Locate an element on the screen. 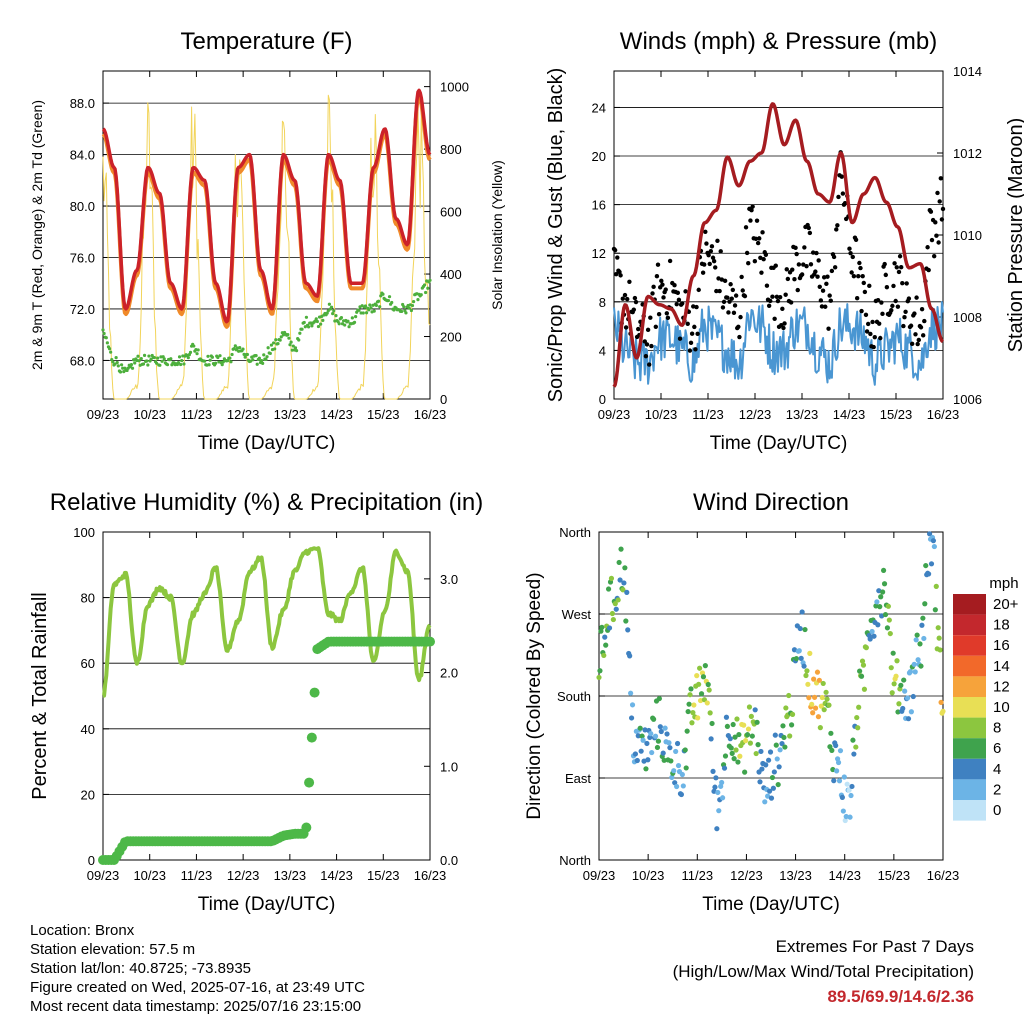 Image resolution: width=1024 pixels, height=1024 pixels. humidity-xtick-label: 10/23 is located at coordinates (149, 875).